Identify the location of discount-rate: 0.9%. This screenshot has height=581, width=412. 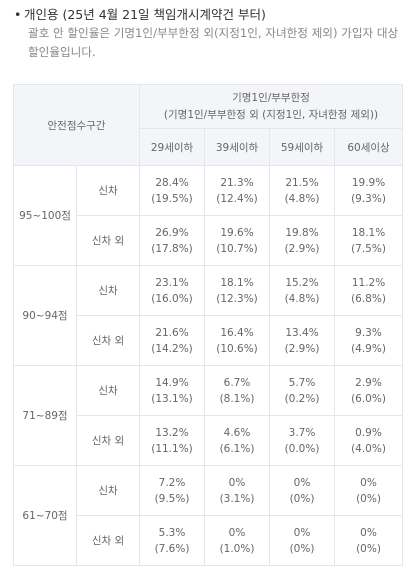
(368, 432).